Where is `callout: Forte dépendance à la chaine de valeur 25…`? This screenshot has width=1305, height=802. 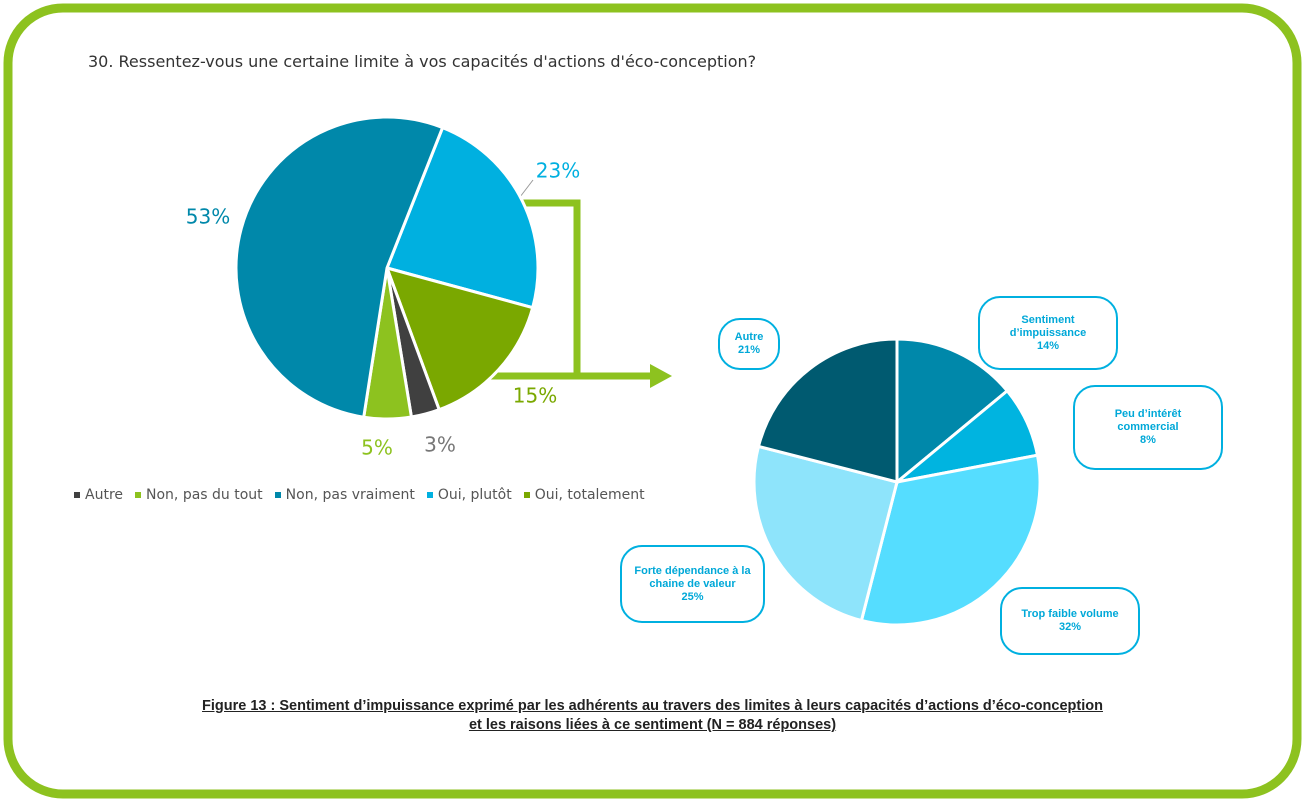 callout: Forte dépendance à la chaine de valeur 25… is located at coordinates (692, 584).